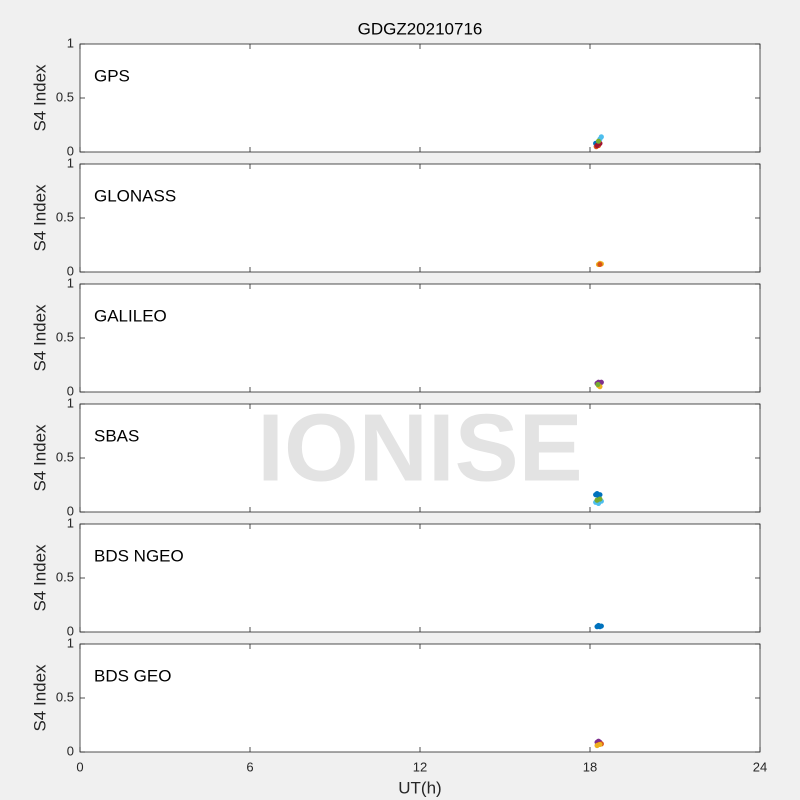  What do you see at coordinates (419, 447) in the screenshot?
I see `watermark: IONISE` at bounding box center [419, 447].